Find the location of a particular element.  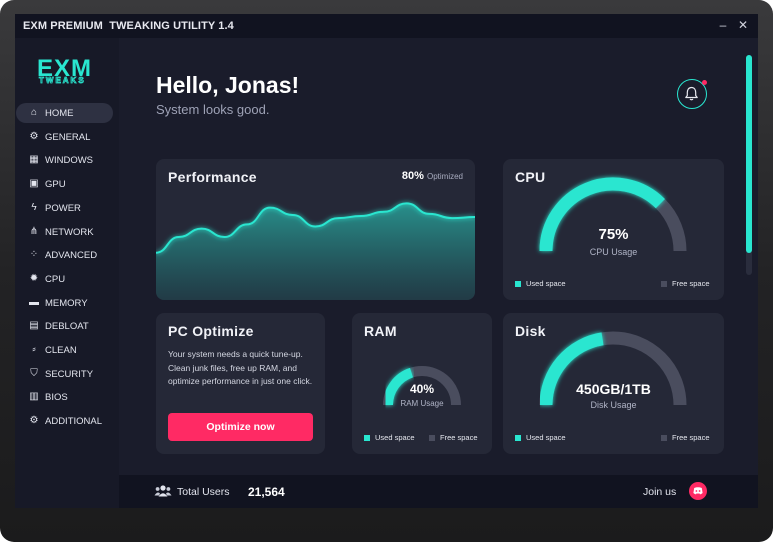

scrollbar is located at coordinates (749, 165).